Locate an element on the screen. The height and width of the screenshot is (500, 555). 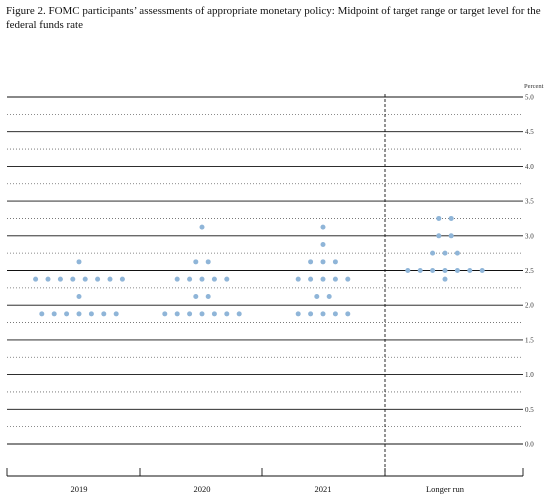
y-tick-label: 5.0 is located at coordinates (529, 98).